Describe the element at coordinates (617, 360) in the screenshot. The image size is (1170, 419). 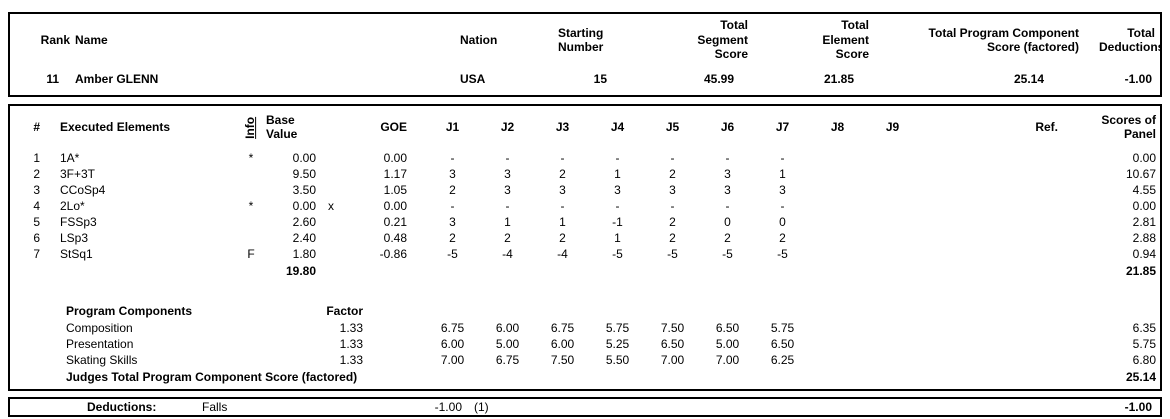
I see `component-j4-score: 5.50` at that location.